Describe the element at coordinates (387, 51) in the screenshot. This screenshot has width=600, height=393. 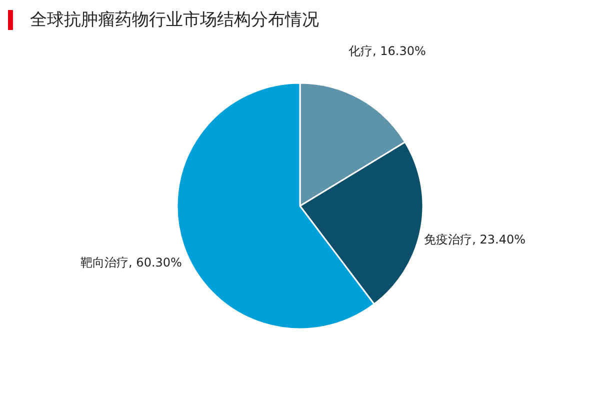
I see `slice-label: 化疗, 16.30%` at that location.